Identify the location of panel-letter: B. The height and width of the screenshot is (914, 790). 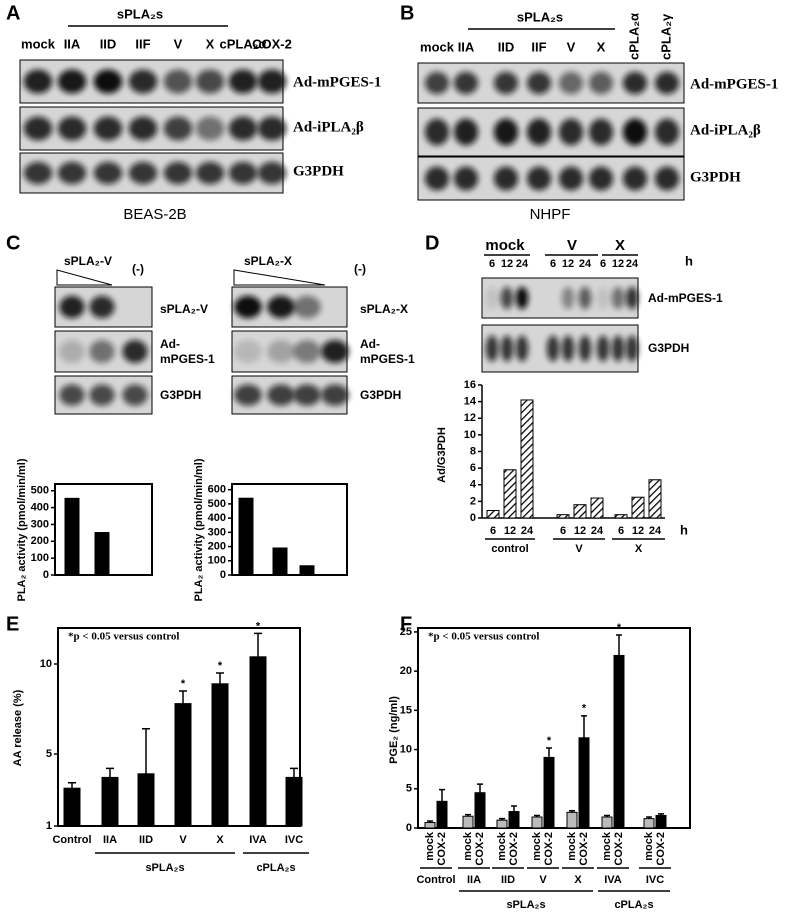
(407, 13).